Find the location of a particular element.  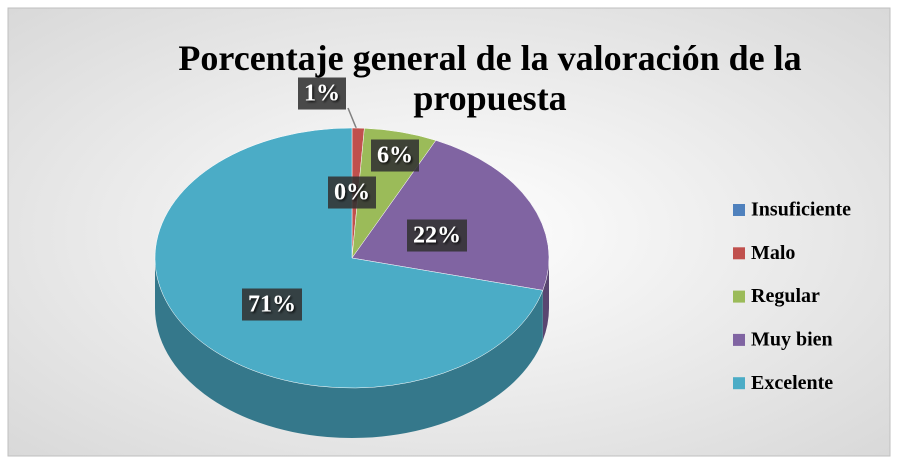

legend-label: Excelente is located at coordinates (792, 383).